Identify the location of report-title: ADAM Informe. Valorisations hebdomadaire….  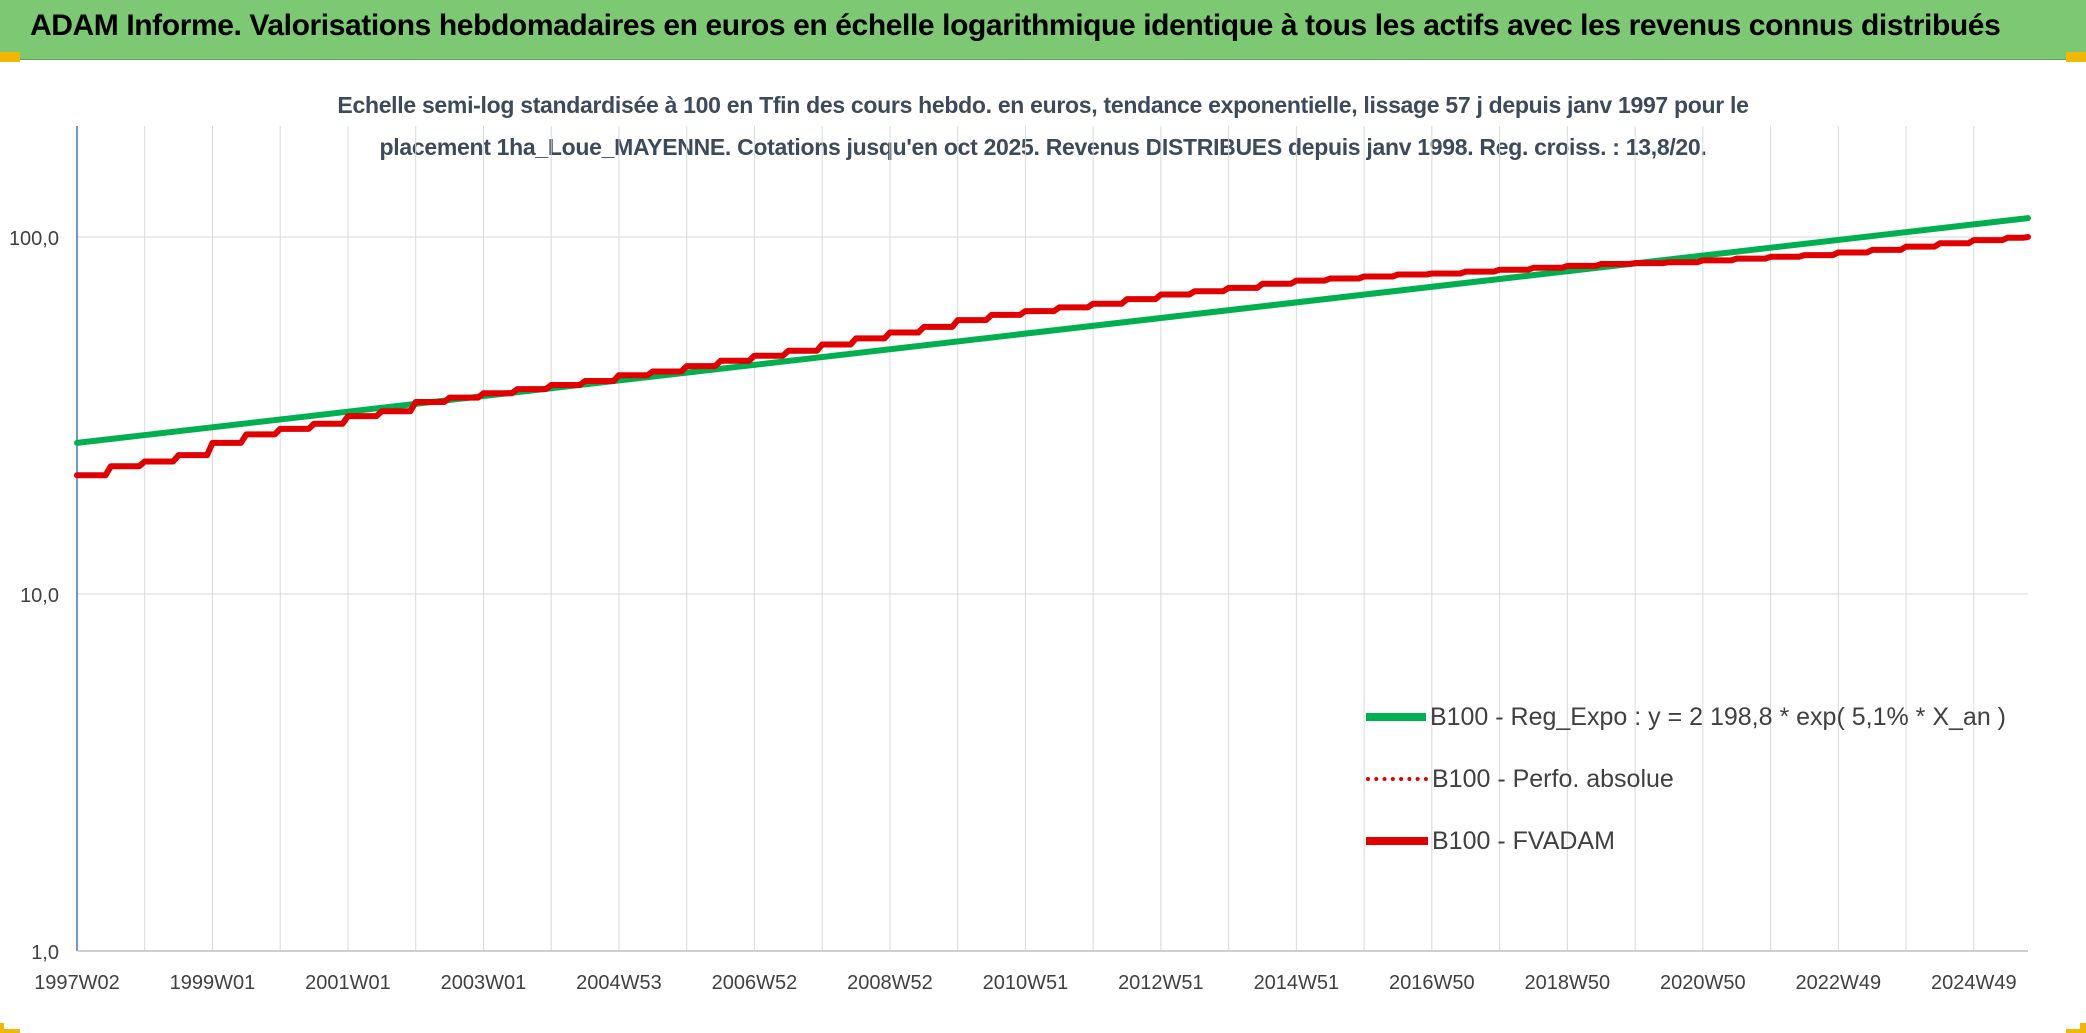
(1015, 25).